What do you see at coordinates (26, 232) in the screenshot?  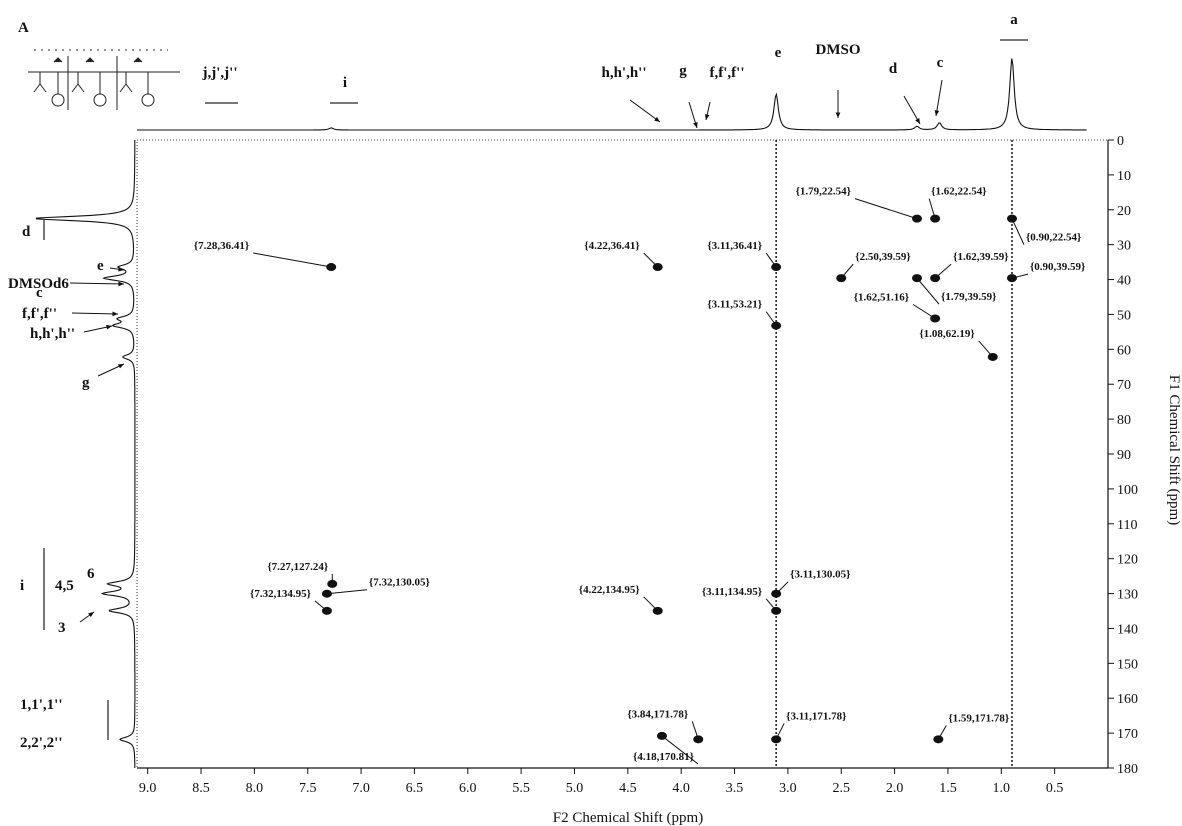 I see `f1-label: d` at bounding box center [26, 232].